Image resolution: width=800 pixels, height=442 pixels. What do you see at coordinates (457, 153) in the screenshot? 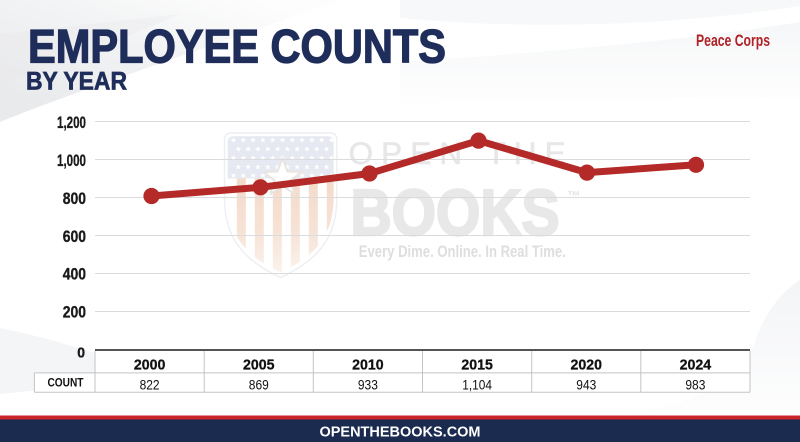
I see `svg-text: OPEN THE` at bounding box center [457, 153].